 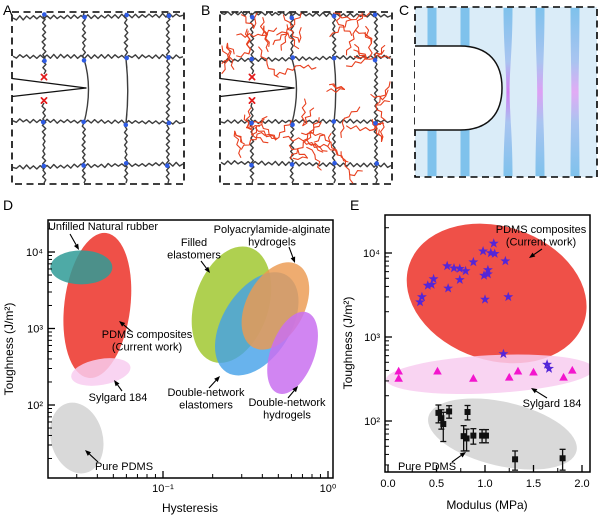 I want to click on crack-blunting-schematic, so click(x=506, y=92).